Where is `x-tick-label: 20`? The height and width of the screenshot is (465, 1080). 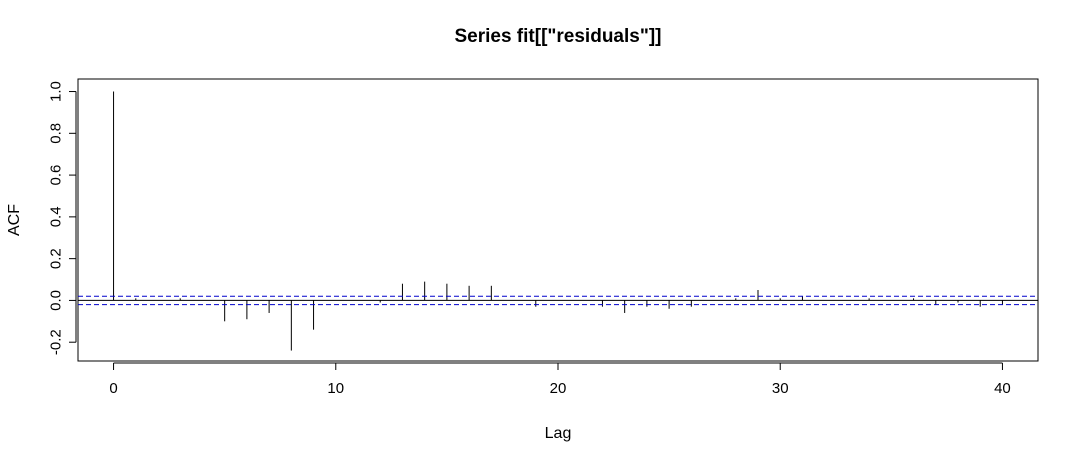 x-tick-label: 20 is located at coordinates (558, 388).